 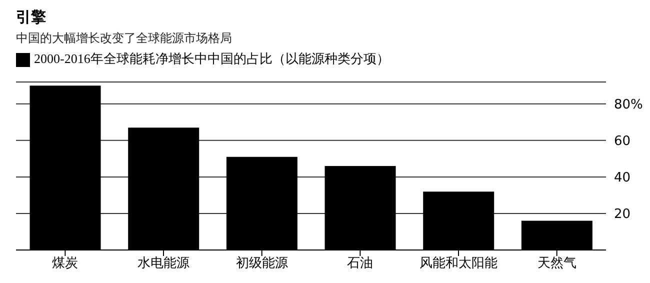 I want to click on legend-label: 2000-2016年全球能耗净增长中中国的占比（以能源种类分项）, so click(x=212, y=58).